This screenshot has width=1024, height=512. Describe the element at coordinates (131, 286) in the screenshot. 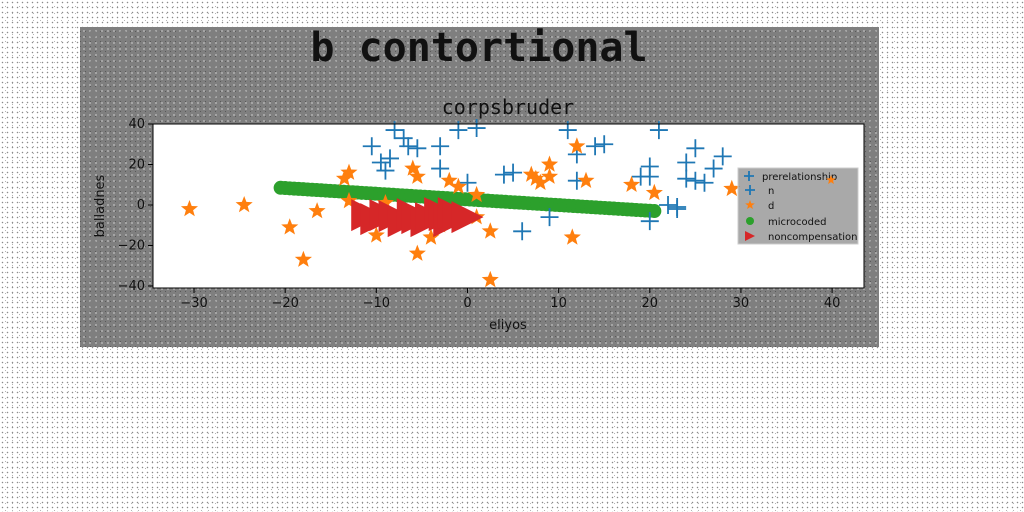

I see `y-tick-label: −40` at that location.